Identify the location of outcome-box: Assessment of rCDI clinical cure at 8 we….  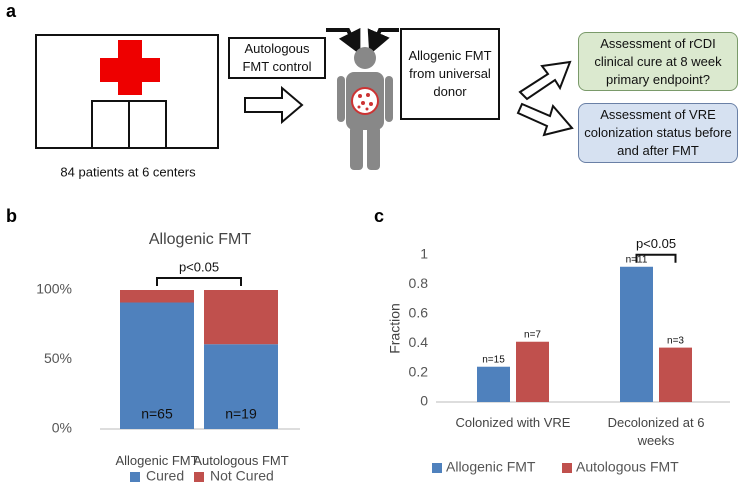
(658, 61).